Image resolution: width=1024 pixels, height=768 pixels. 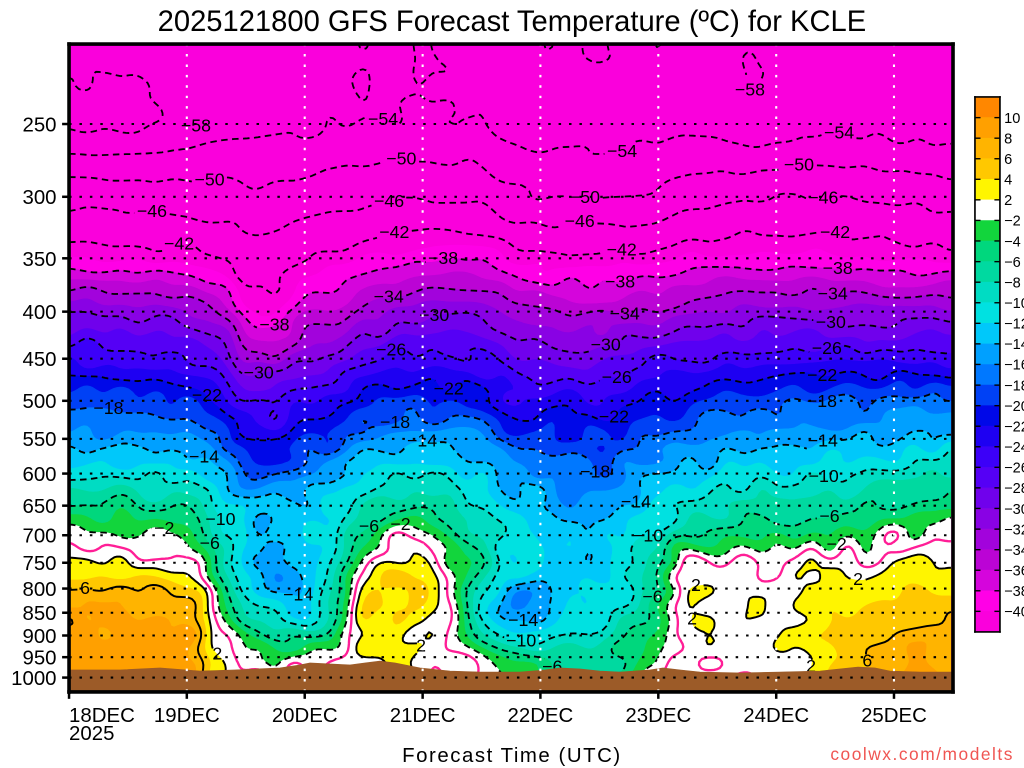 I want to click on svg-text: −24, so click(x=1014, y=448).